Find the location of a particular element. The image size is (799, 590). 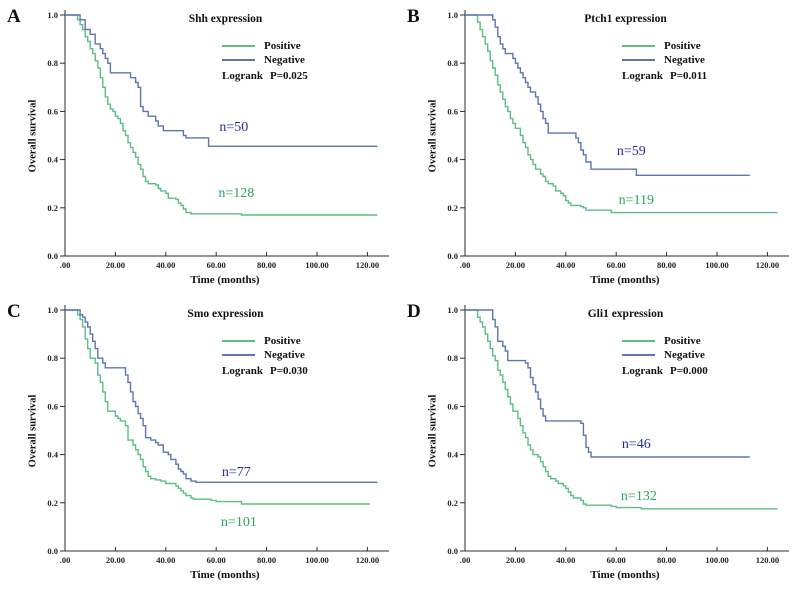

logrank-text: Logrank P=0.011 is located at coordinates (702, 76).